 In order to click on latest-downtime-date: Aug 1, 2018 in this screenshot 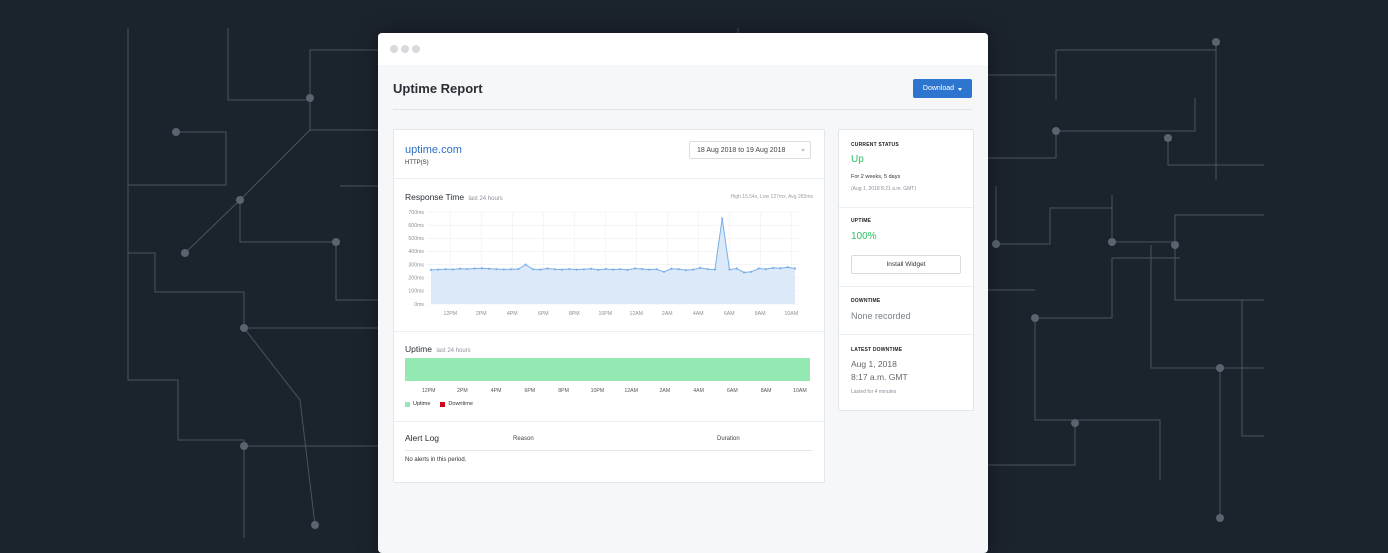, I will do `click(874, 364)`.